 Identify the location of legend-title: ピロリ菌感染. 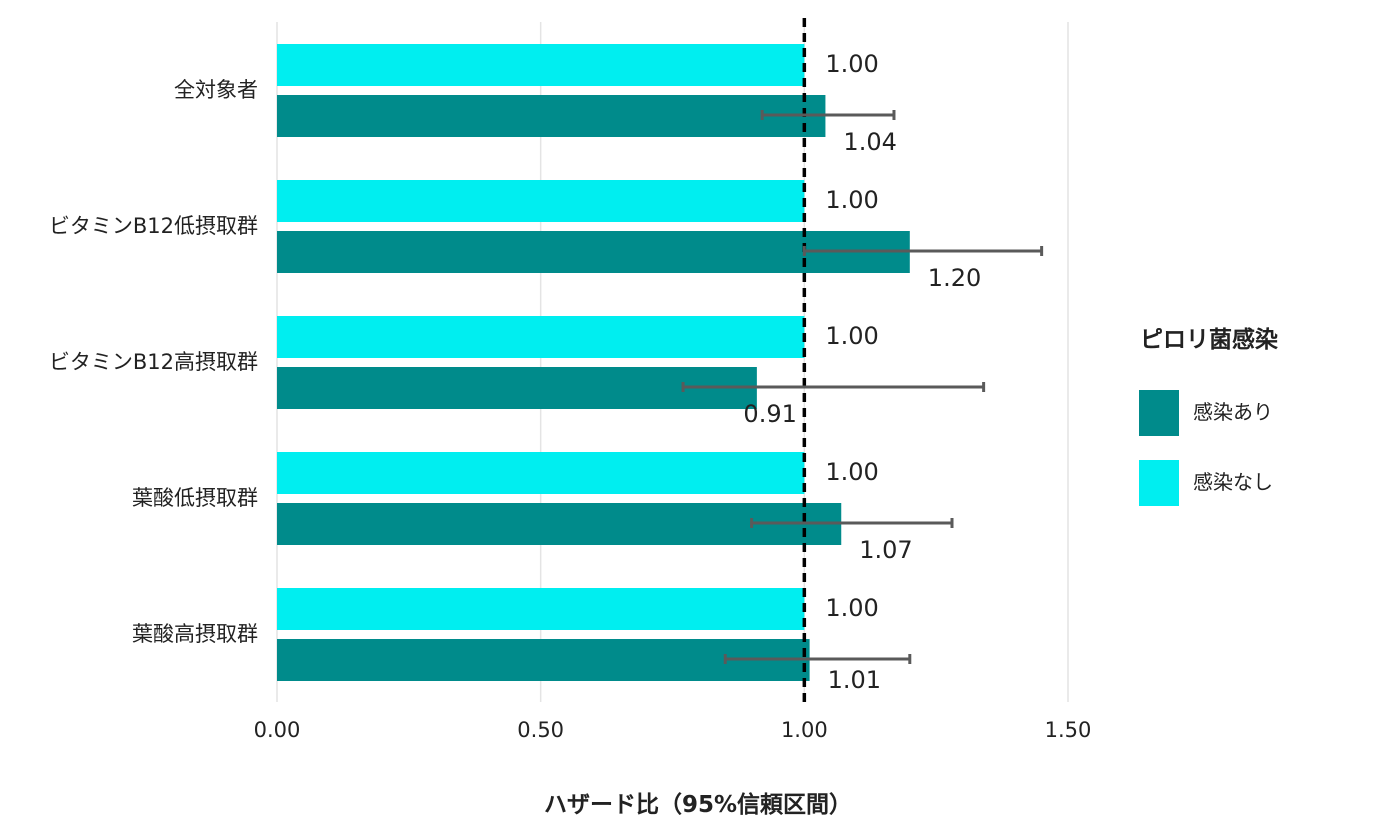
(1209, 339).